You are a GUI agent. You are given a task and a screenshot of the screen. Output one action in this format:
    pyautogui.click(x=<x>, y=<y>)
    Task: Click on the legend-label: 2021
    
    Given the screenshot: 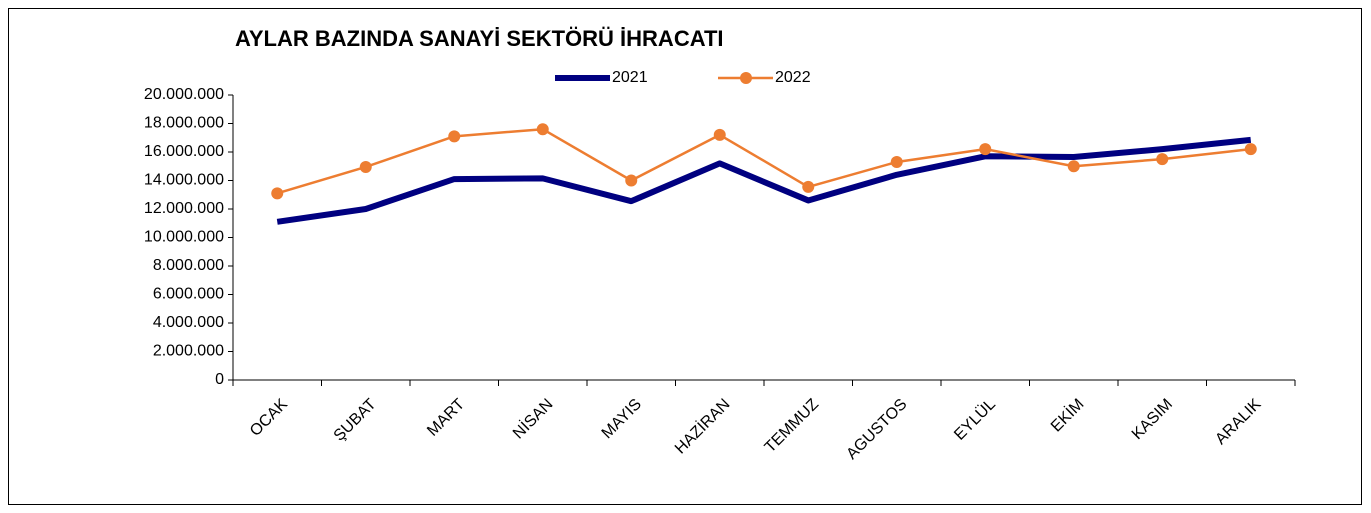 What is the action you would take?
    pyautogui.click(x=630, y=77)
    